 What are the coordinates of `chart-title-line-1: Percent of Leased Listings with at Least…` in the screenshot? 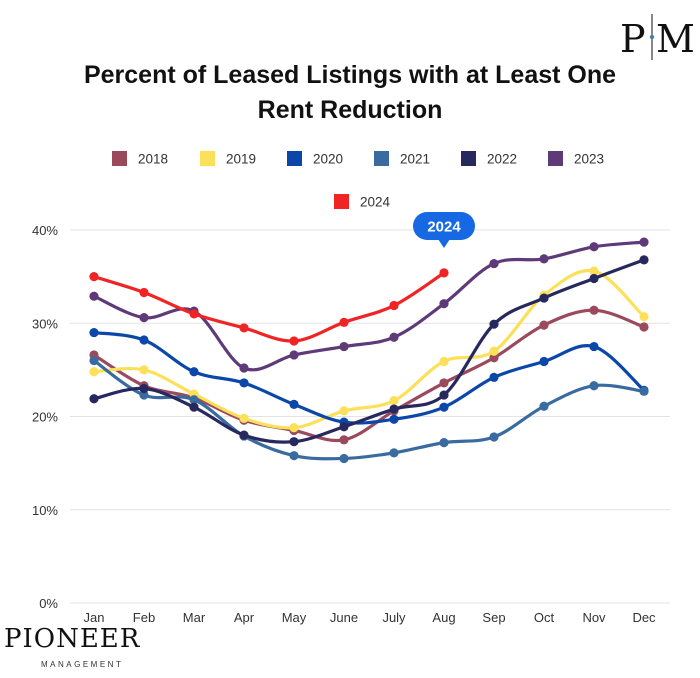 It's located at (350, 75).